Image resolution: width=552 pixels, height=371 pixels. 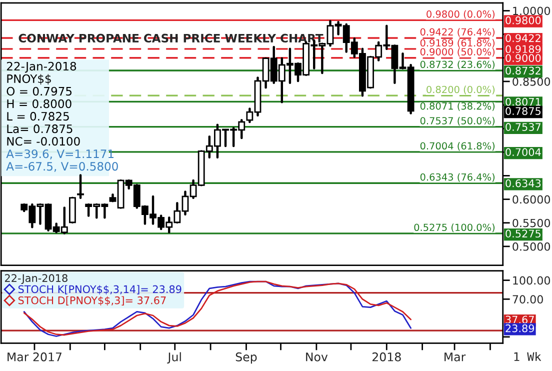 What do you see at coordinates (39, 103) in the screenshot?
I see `annotation: H = 0.8000` at bounding box center [39, 103].